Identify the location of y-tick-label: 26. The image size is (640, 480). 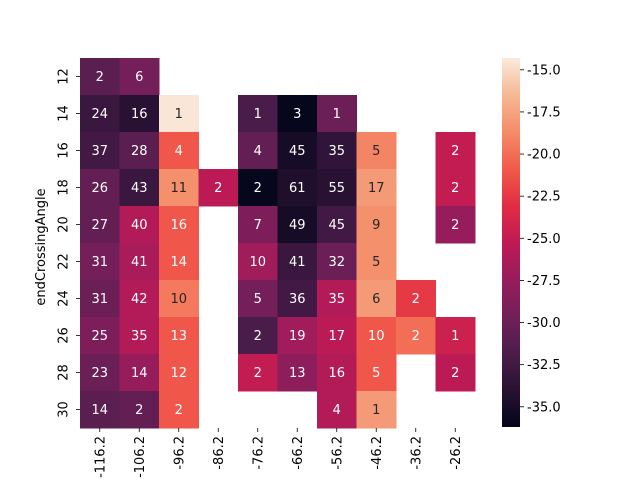
(64, 335).